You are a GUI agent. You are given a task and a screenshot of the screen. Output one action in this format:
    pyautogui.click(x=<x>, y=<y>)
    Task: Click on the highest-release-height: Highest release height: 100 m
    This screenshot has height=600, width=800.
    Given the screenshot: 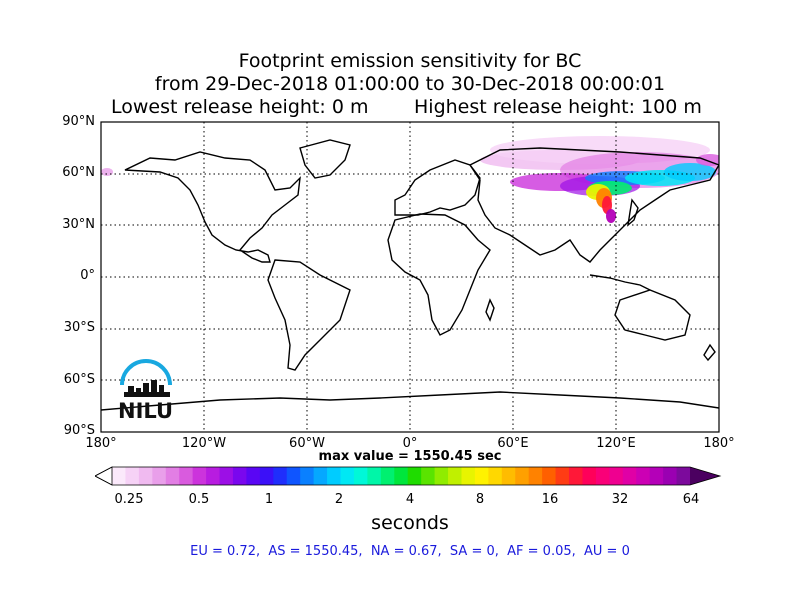 What is the action you would take?
    pyautogui.click(x=558, y=107)
    